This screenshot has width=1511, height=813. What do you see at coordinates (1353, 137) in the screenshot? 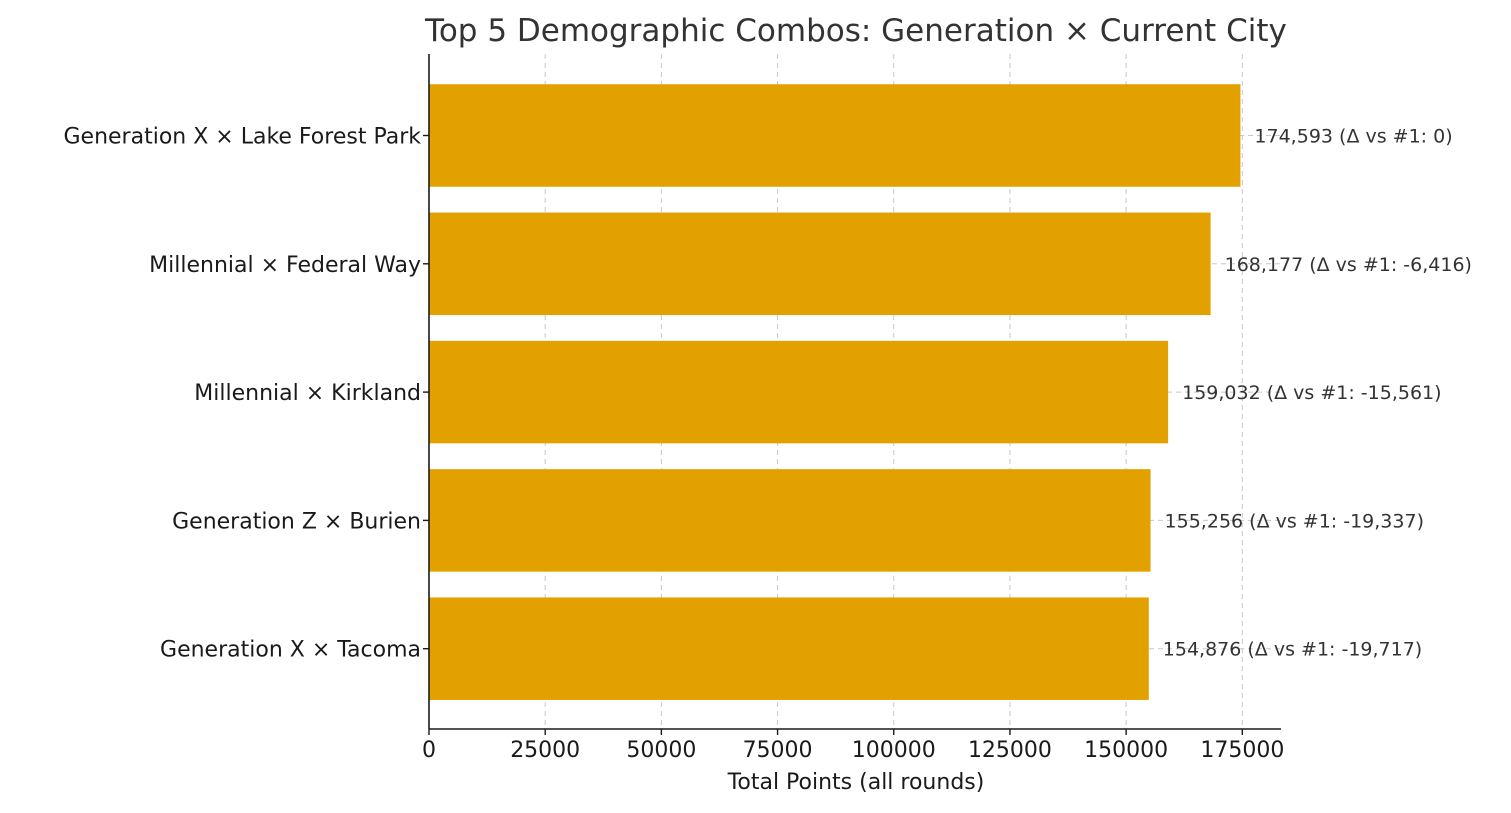
I see `bar-value-label-0: 174,593 (Δ vs #1: 0)` at bounding box center [1353, 137].